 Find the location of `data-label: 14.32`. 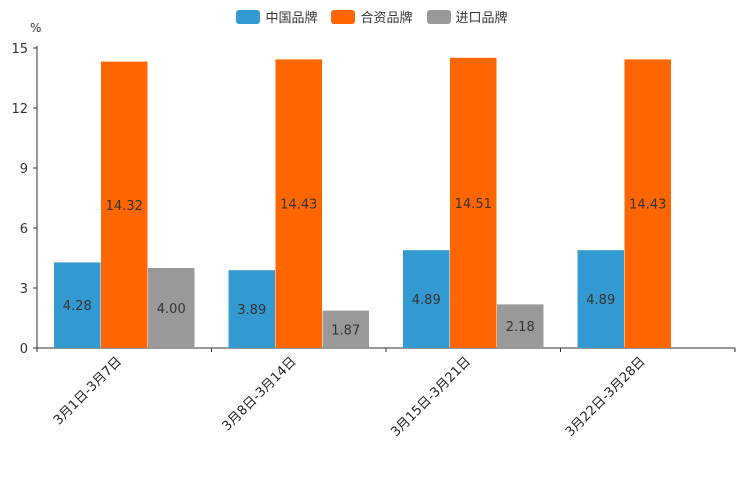

data-label: 14.32 is located at coordinates (124, 206).